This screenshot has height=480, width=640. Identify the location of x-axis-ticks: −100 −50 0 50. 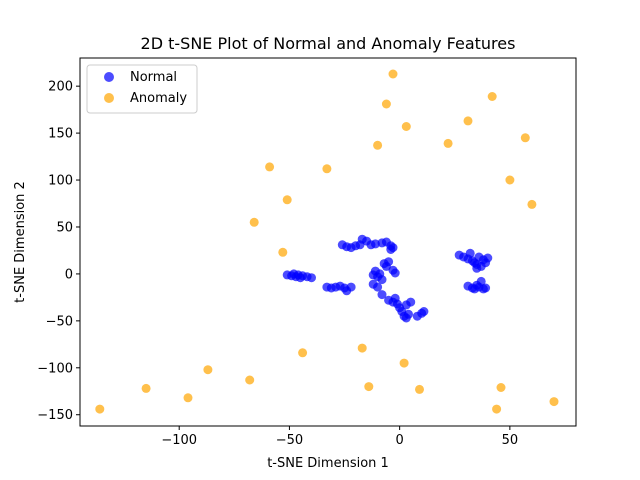
(339, 437).